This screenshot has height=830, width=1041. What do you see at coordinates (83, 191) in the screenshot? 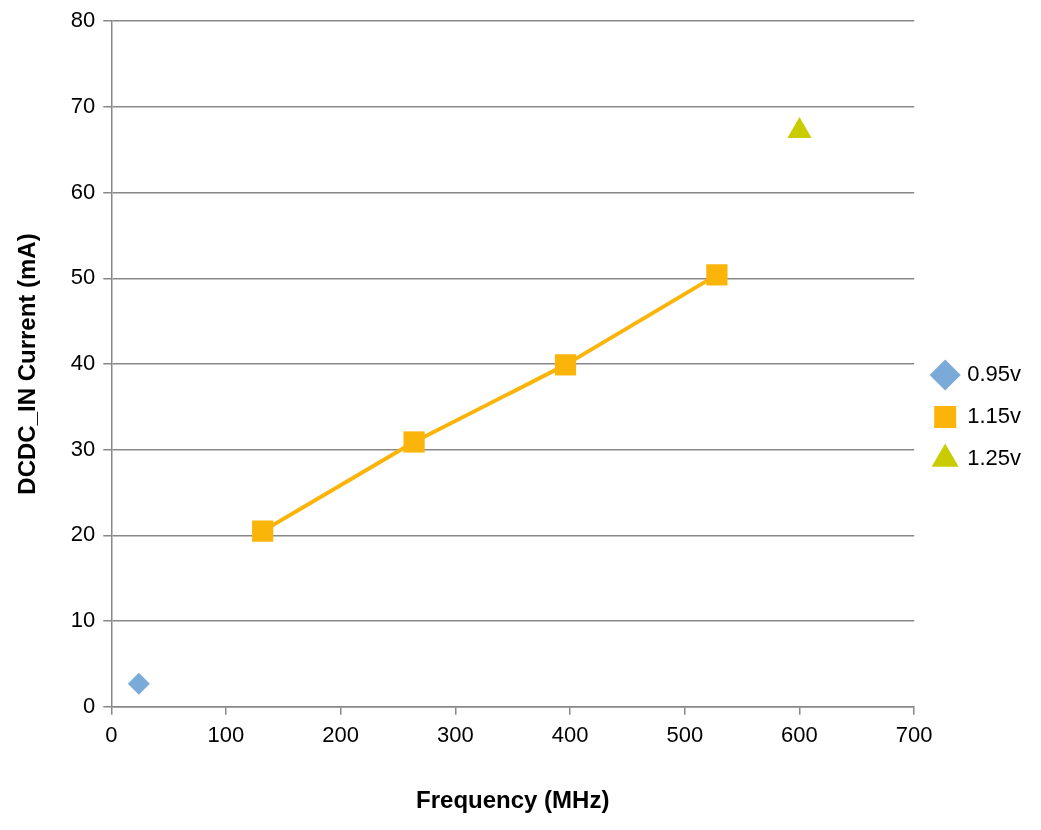
I see `y-tick-label: 60` at bounding box center [83, 191].